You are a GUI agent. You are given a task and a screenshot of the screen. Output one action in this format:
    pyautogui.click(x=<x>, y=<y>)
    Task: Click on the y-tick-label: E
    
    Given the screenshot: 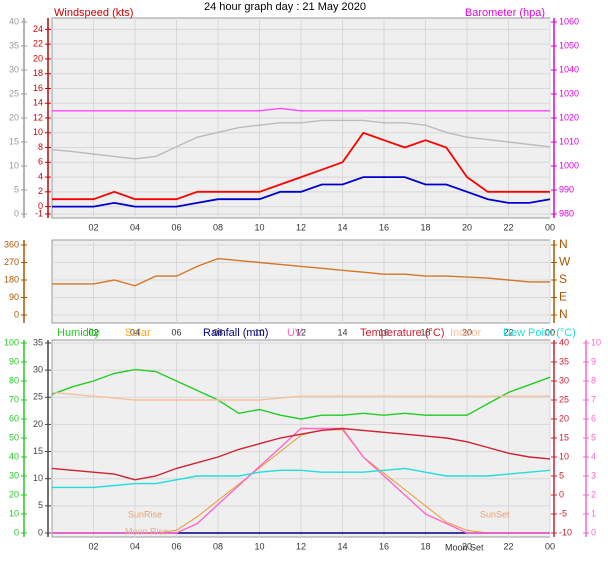 What is the action you would take?
    pyautogui.click(x=563, y=297)
    